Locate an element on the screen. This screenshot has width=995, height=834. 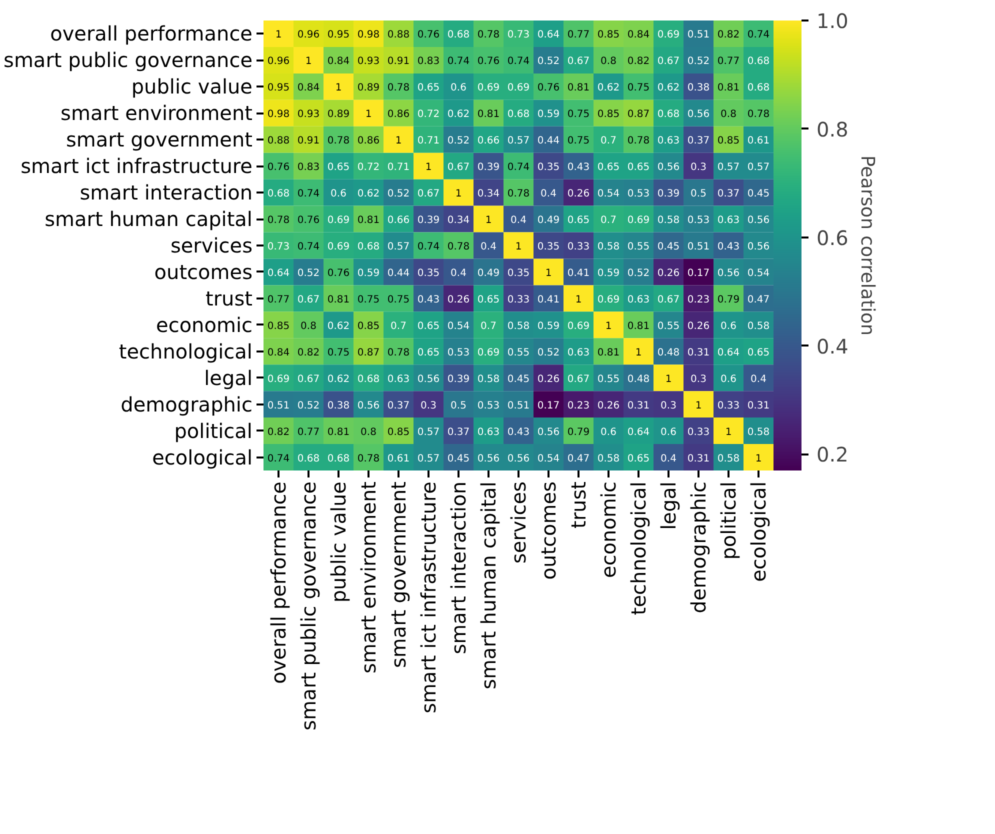
data-label: 0.58 is located at coordinates (608, 458).